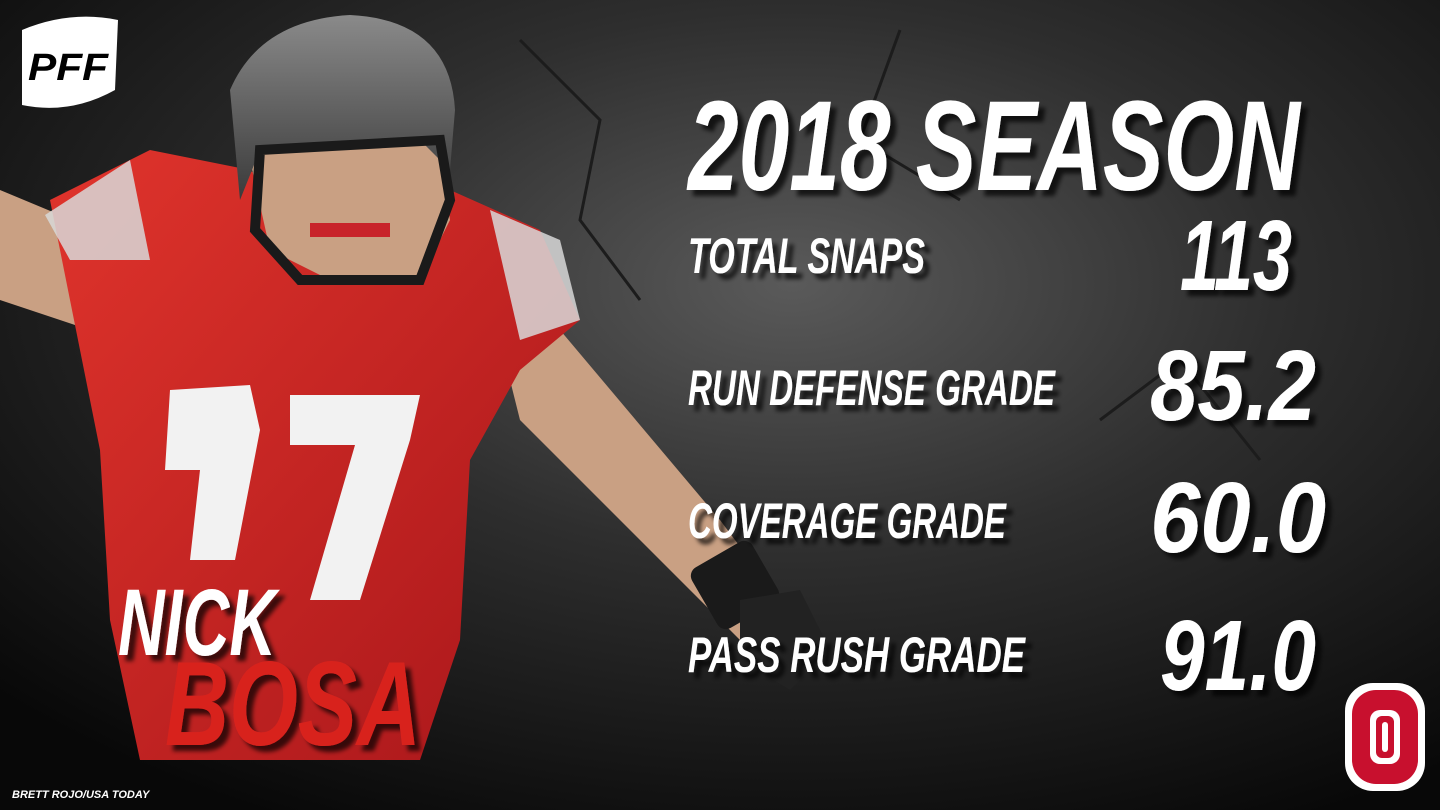  I want to click on team-logo, so click(1385, 737).